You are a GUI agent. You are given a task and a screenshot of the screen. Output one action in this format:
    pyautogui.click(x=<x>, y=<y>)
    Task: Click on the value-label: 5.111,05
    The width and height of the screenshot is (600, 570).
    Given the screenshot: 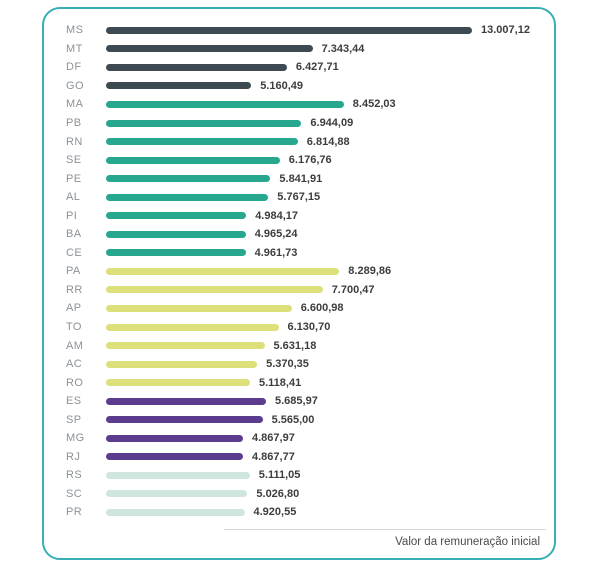 What is the action you would take?
    pyautogui.click(x=279, y=475)
    